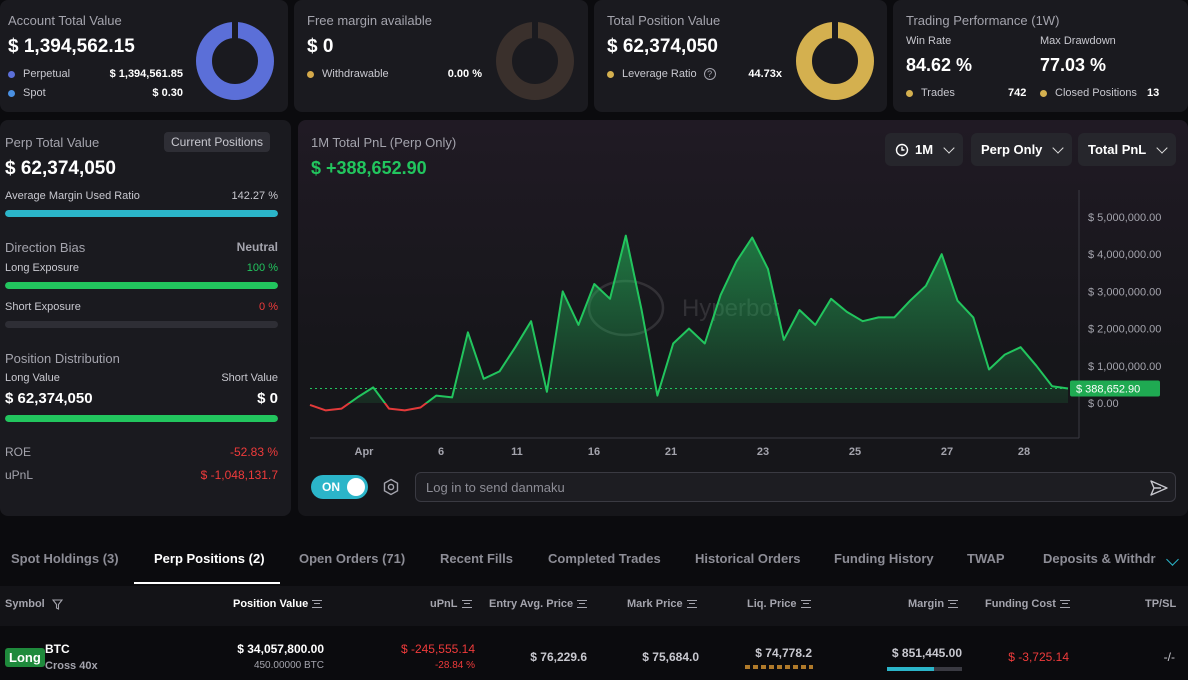 The image size is (1188, 680). I want to click on short-value: $ 0, so click(267, 398).